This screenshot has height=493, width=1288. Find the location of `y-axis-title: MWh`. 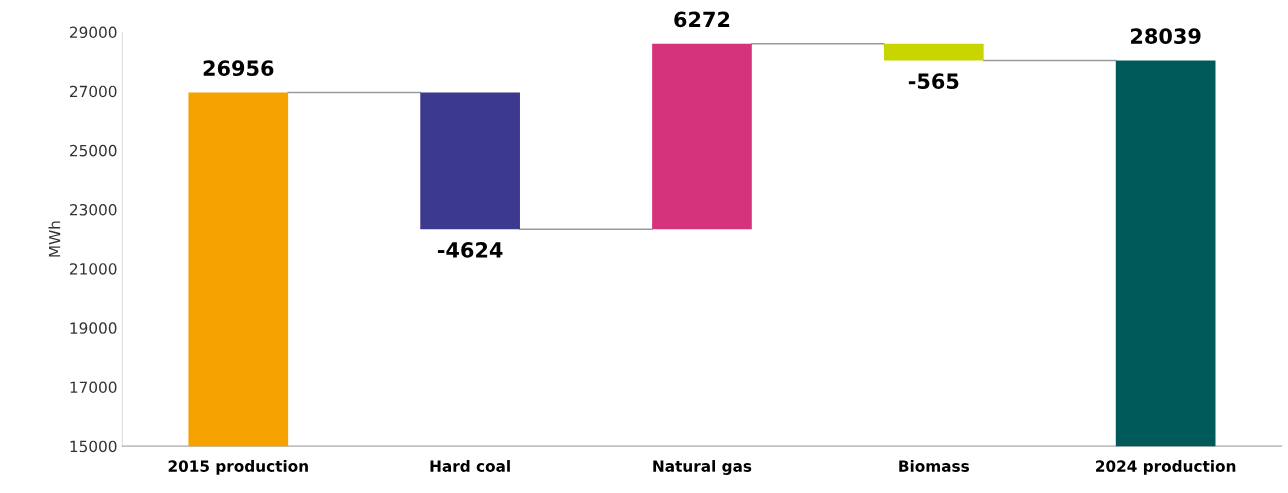

y-axis-title: MWh is located at coordinates (54, 239).